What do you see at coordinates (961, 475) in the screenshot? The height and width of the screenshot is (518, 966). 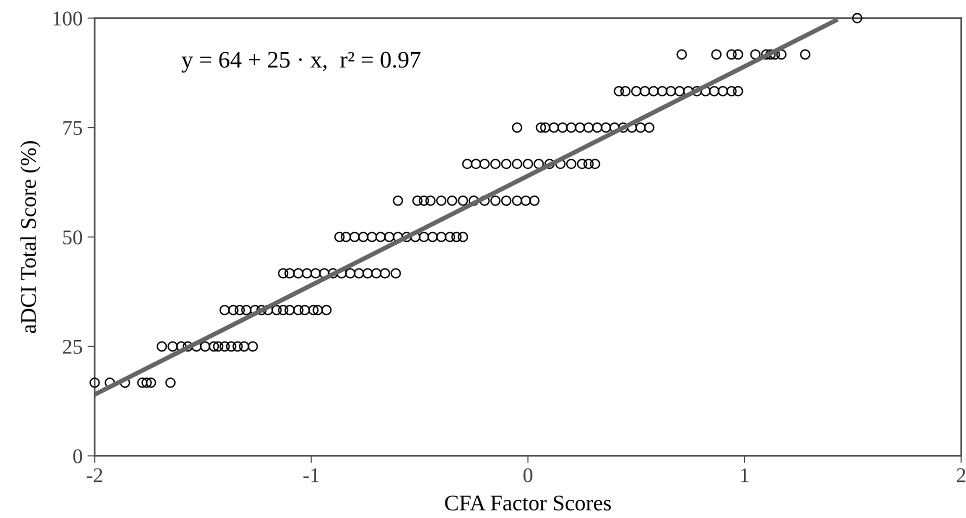 I see `x-tick-label: 2` at bounding box center [961, 475].